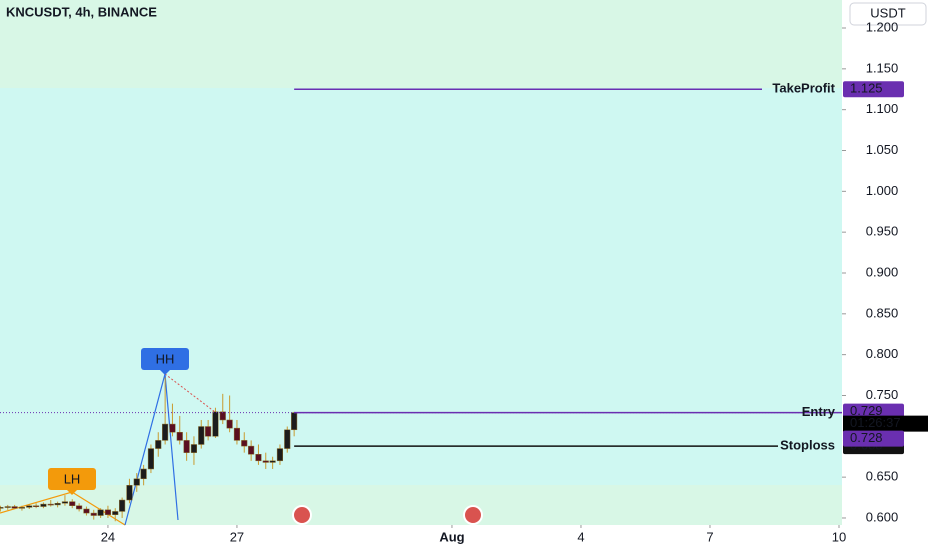 This screenshot has height=550, width=932. I want to click on level-name: Entry, so click(819, 411).